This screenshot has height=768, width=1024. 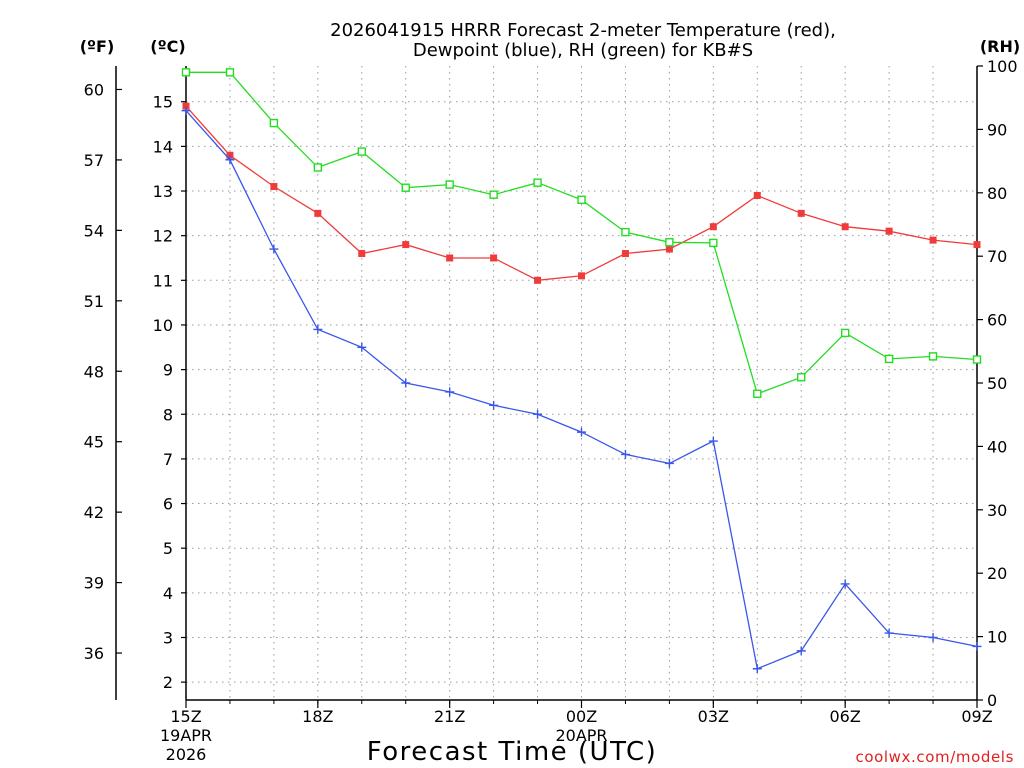 What do you see at coordinates (94, 653) in the screenshot?
I see `fahrenheit-tick-label: 36` at bounding box center [94, 653].